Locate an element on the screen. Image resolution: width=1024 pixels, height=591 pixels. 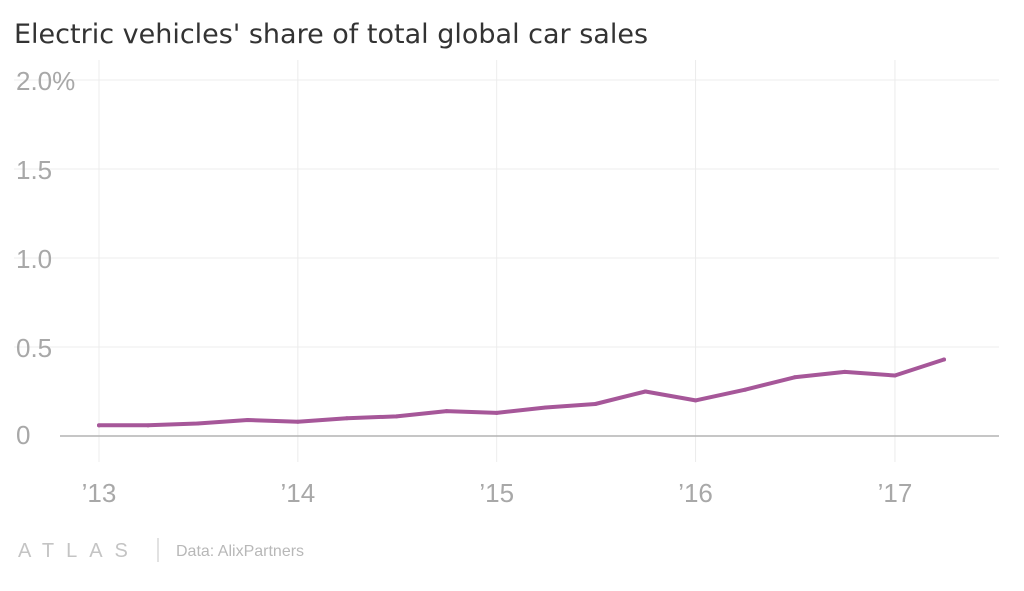
x-axis-ticks: ’13 ’14 ’15 ’16 ’17 is located at coordinates (497, 493).